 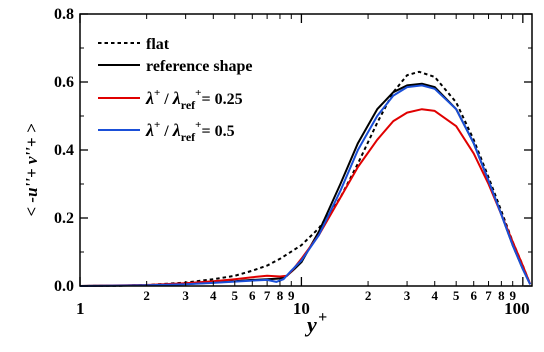 What do you see at coordinates (80, 308) in the screenshot?
I see `x-tick-label: 1` at bounding box center [80, 308].